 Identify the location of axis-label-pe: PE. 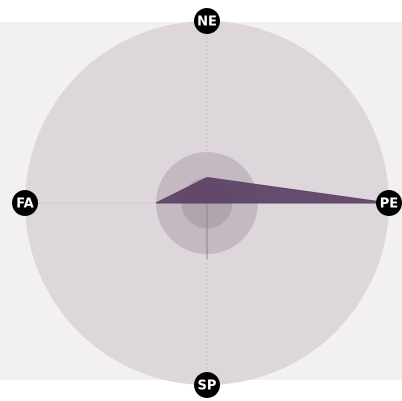
(389, 203).